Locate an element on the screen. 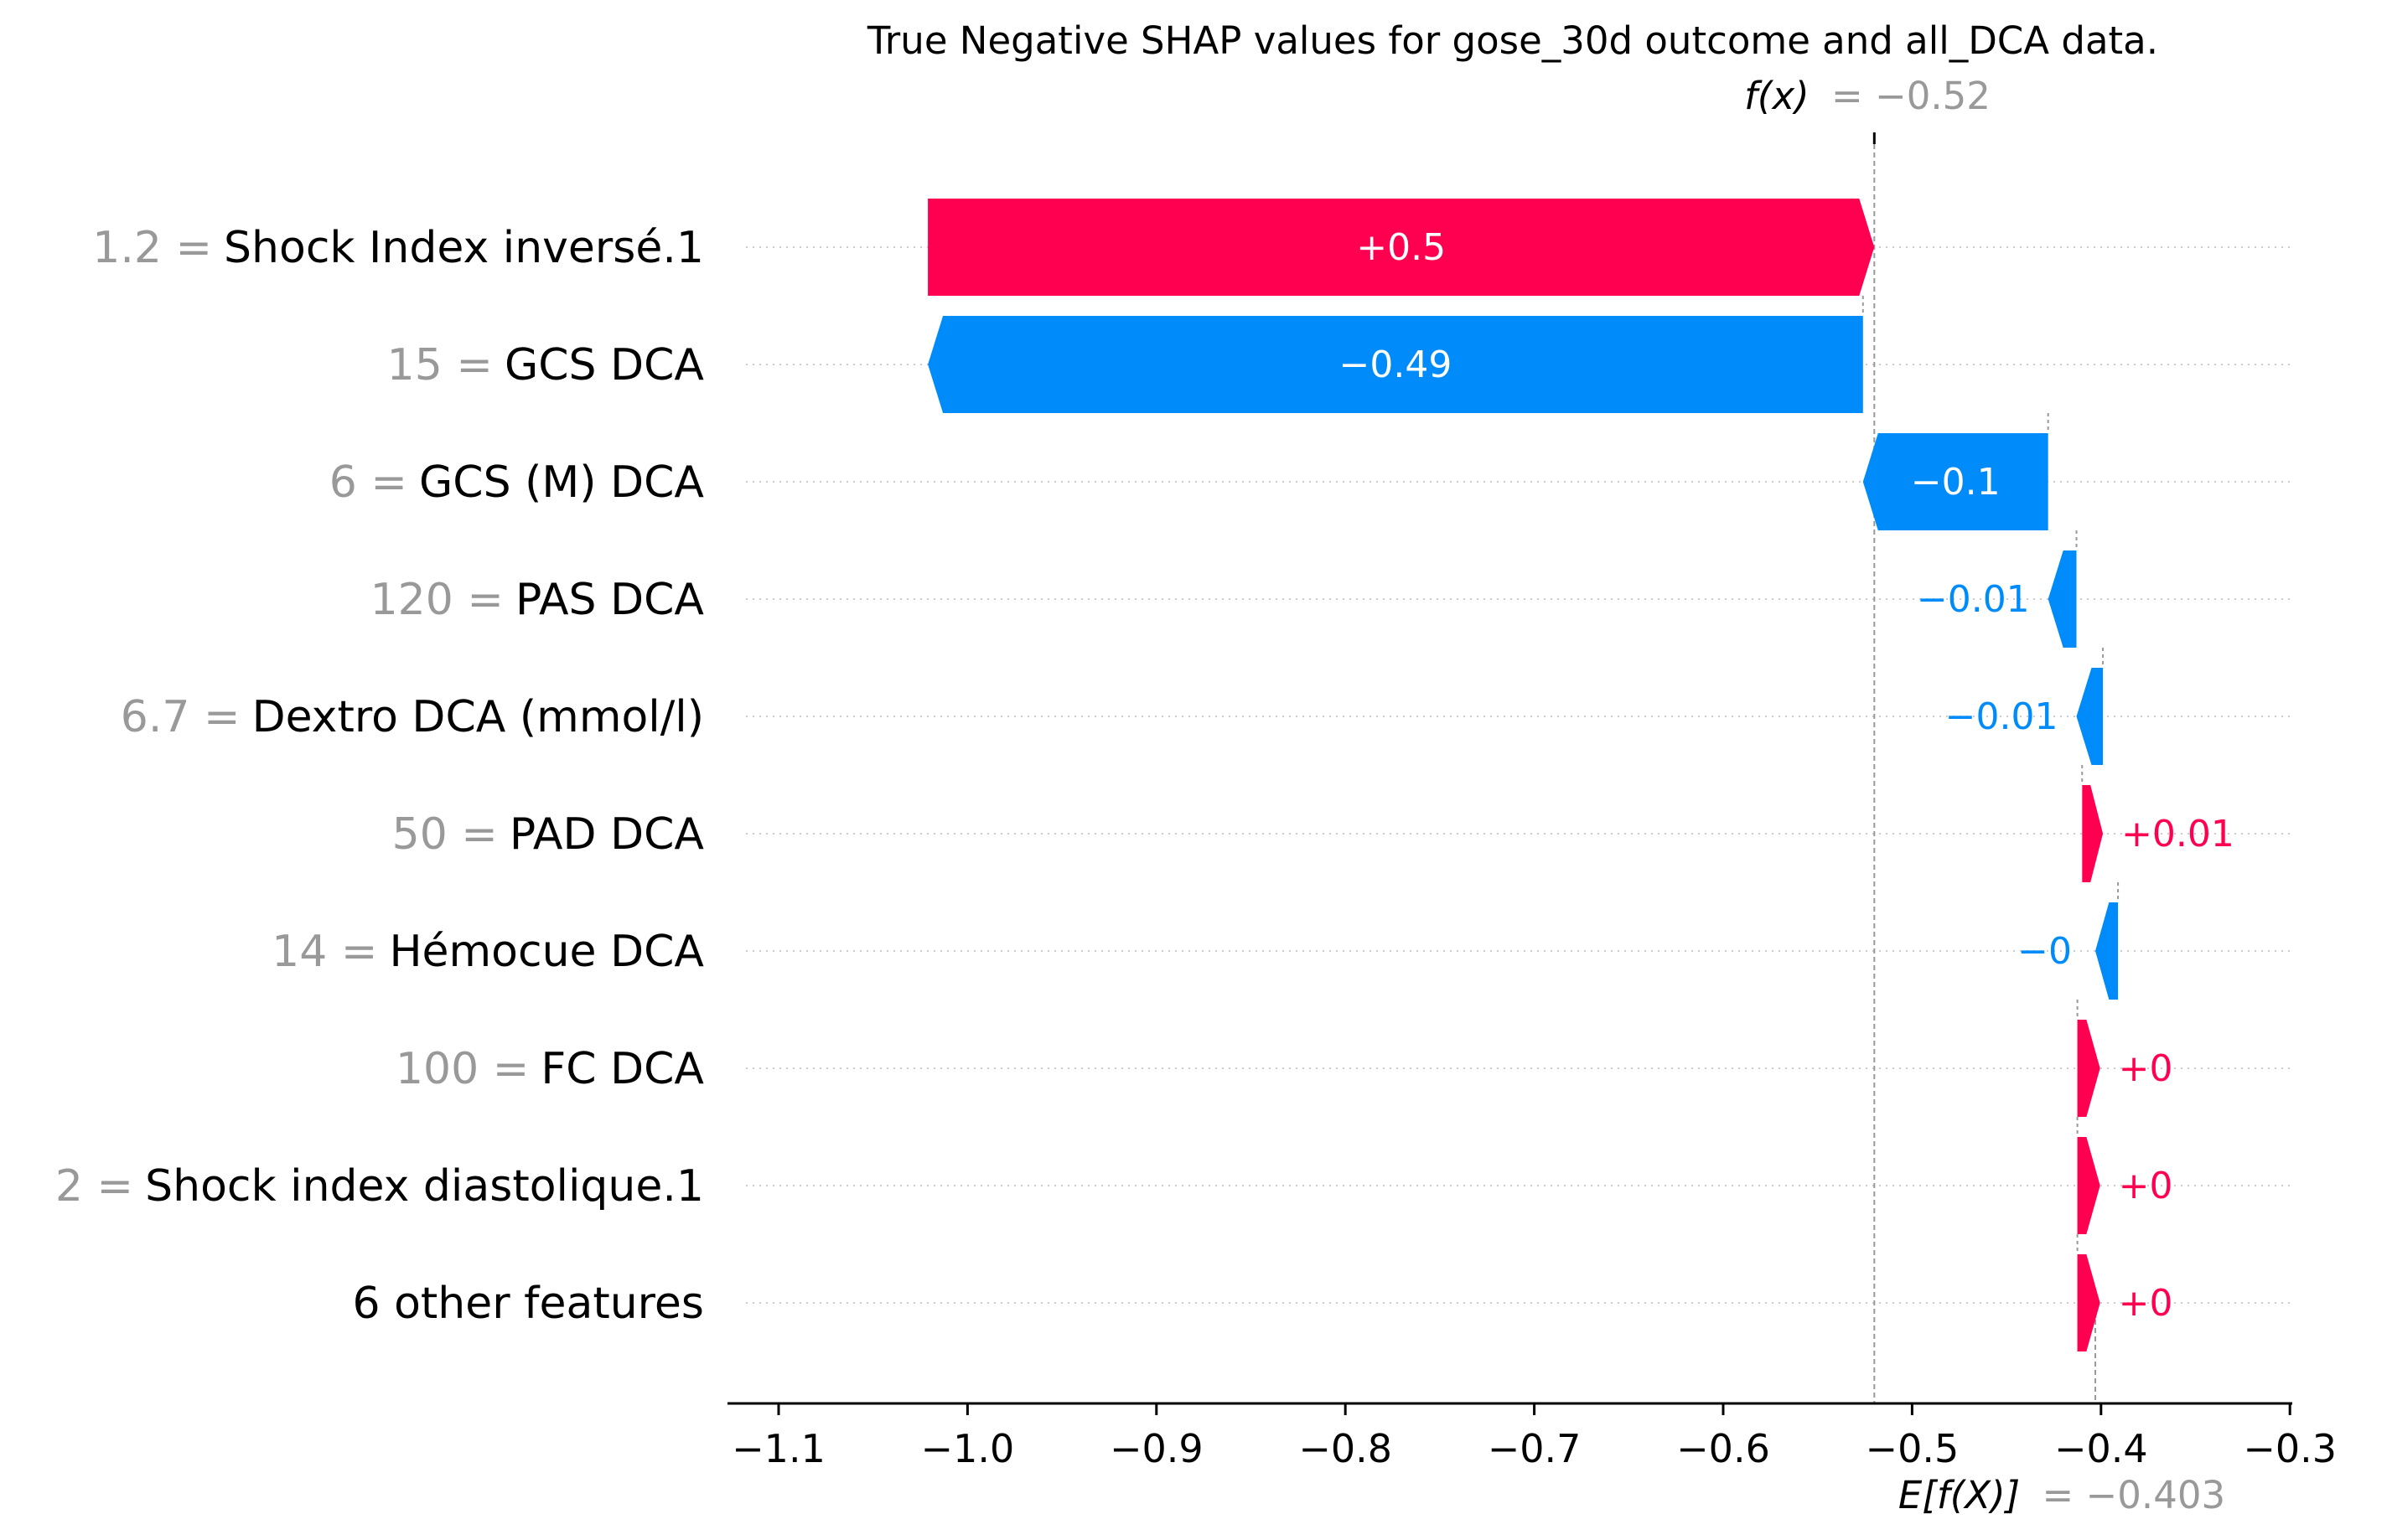 This screenshot has height=1540, width=2392. x-tick-label: −0.7 is located at coordinates (1535, 1448).